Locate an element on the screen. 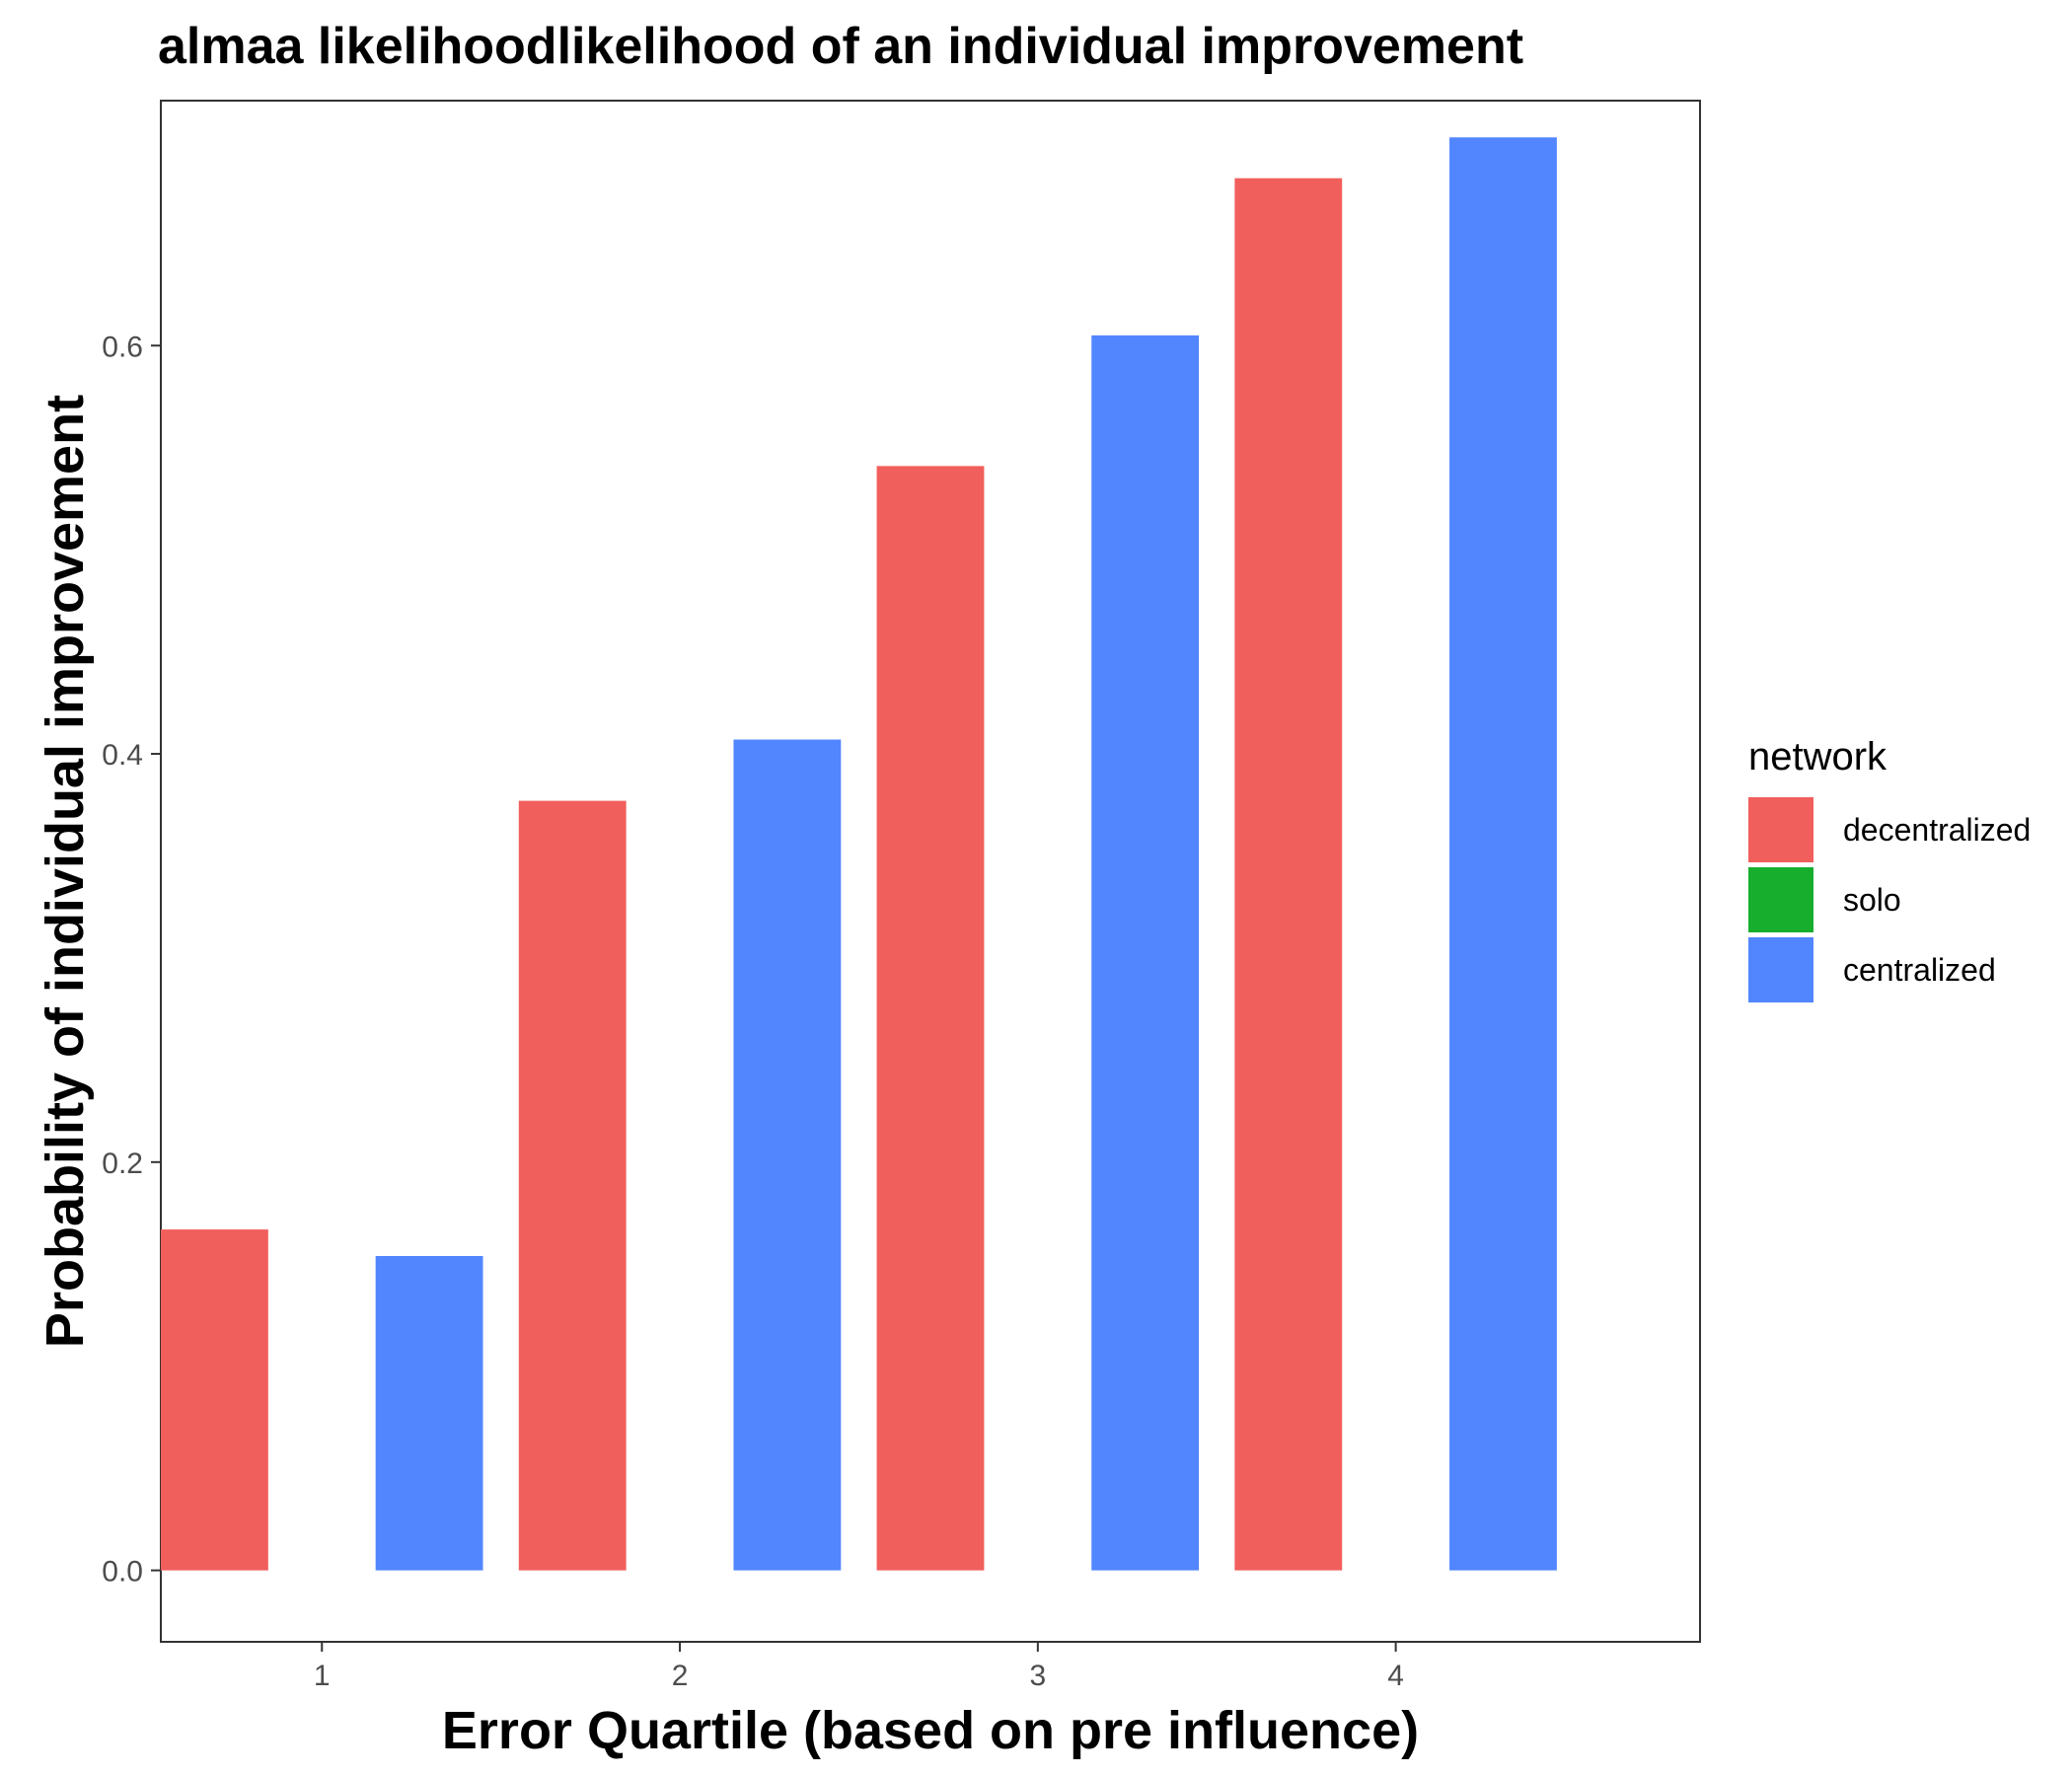 This screenshot has height=1776, width=2072. x-tick-label: 2 is located at coordinates (681, 1676).